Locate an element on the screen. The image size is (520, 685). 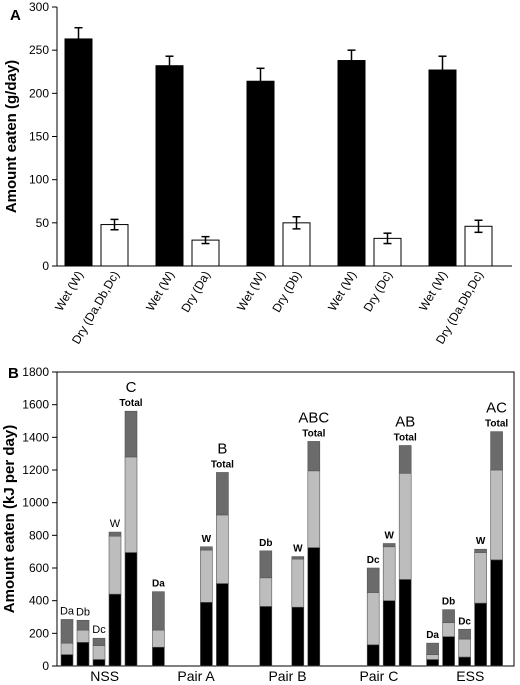
x-category-label: Dry (Dc) is located at coordinates (378, 291).